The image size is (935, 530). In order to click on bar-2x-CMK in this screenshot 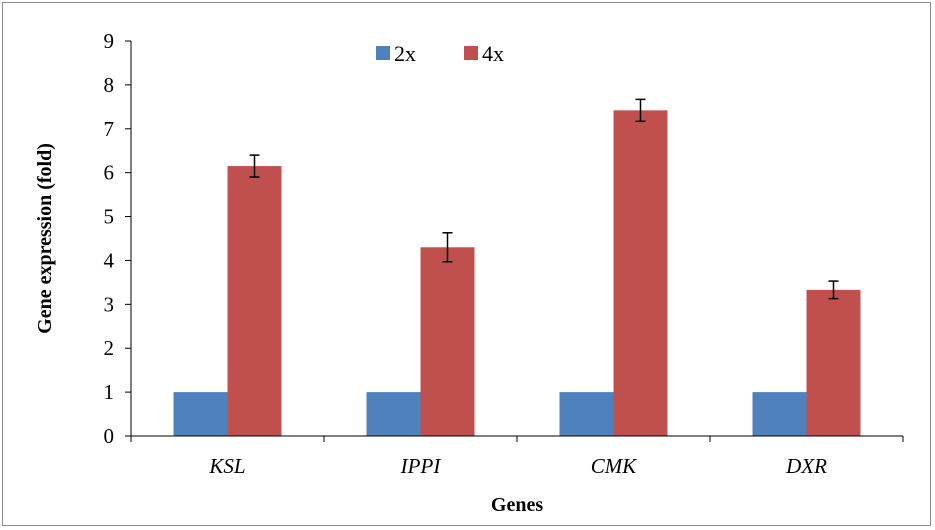, I will do `click(586, 414)`.